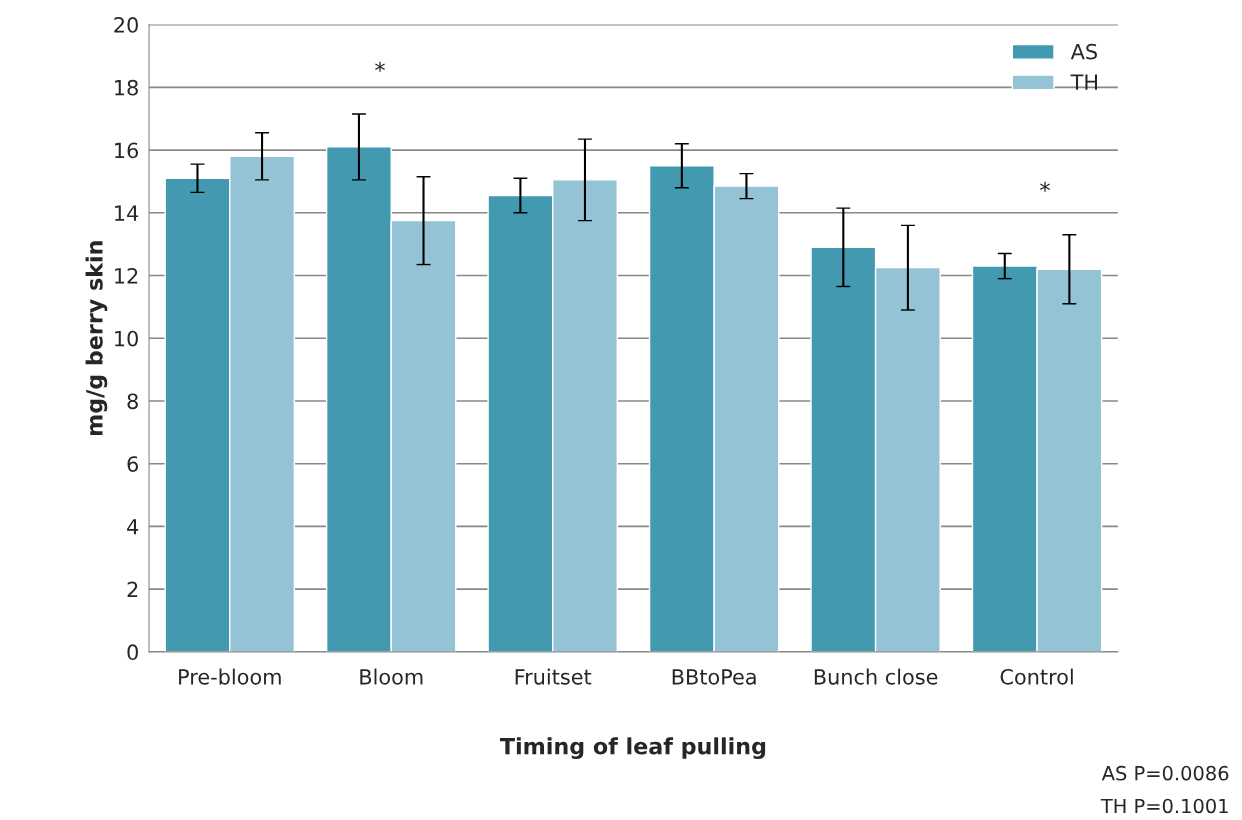 The image size is (1242, 820). What do you see at coordinates (1083, 82) in the screenshot?
I see `legend-label: TH` at bounding box center [1083, 82].